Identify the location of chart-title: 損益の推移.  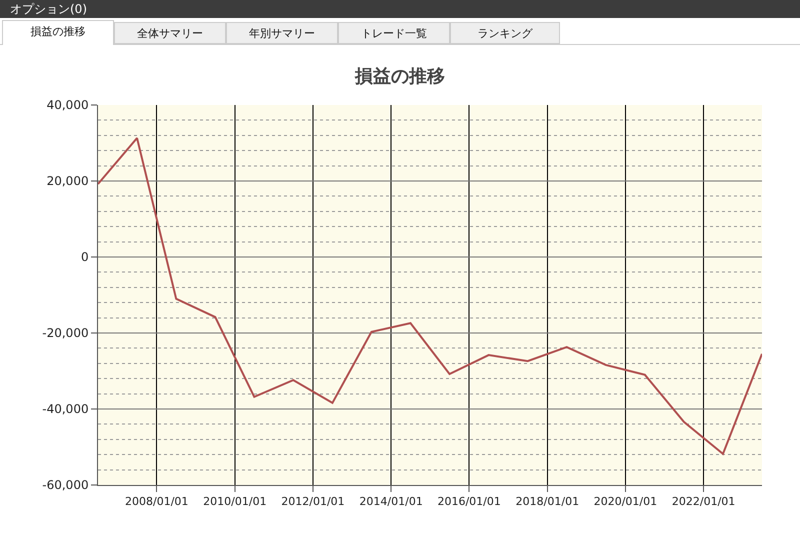
(399, 77).